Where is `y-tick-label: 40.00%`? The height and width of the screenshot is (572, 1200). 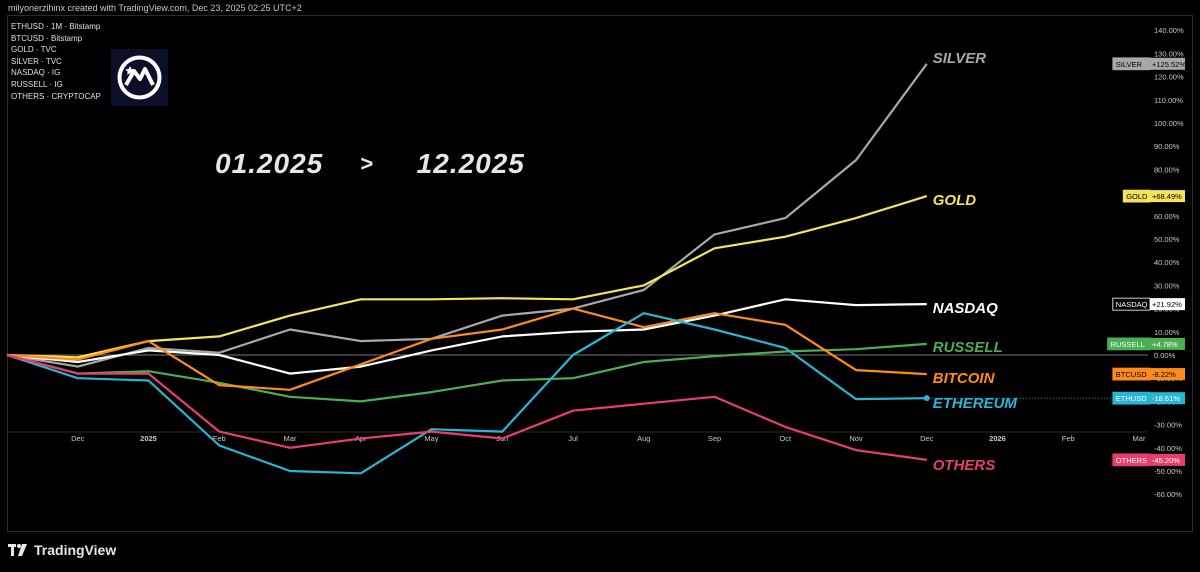 y-tick-label: 40.00% is located at coordinates (1167, 262).